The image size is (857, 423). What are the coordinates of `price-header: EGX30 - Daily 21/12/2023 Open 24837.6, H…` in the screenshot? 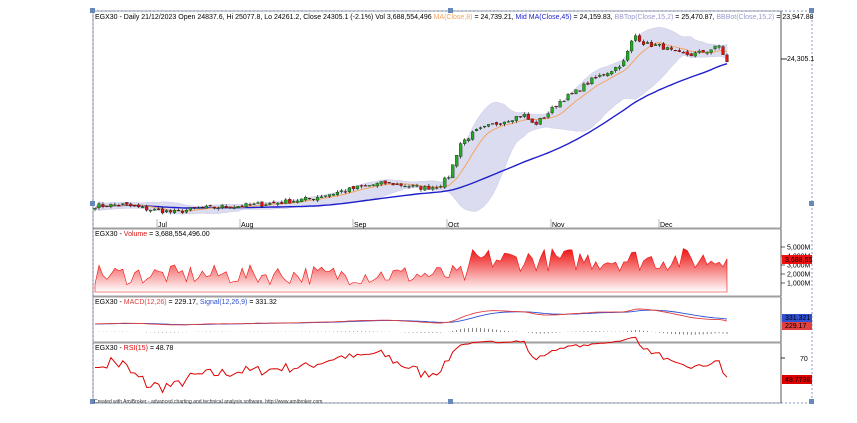 It's located at (454, 17).